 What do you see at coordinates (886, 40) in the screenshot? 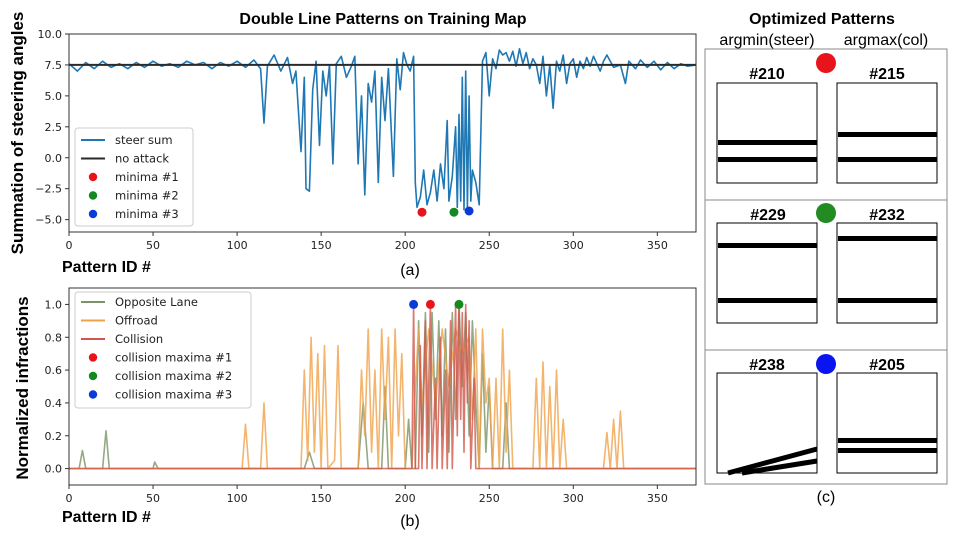
I see `panel-c-col-right: argmax(col)` at bounding box center [886, 40].